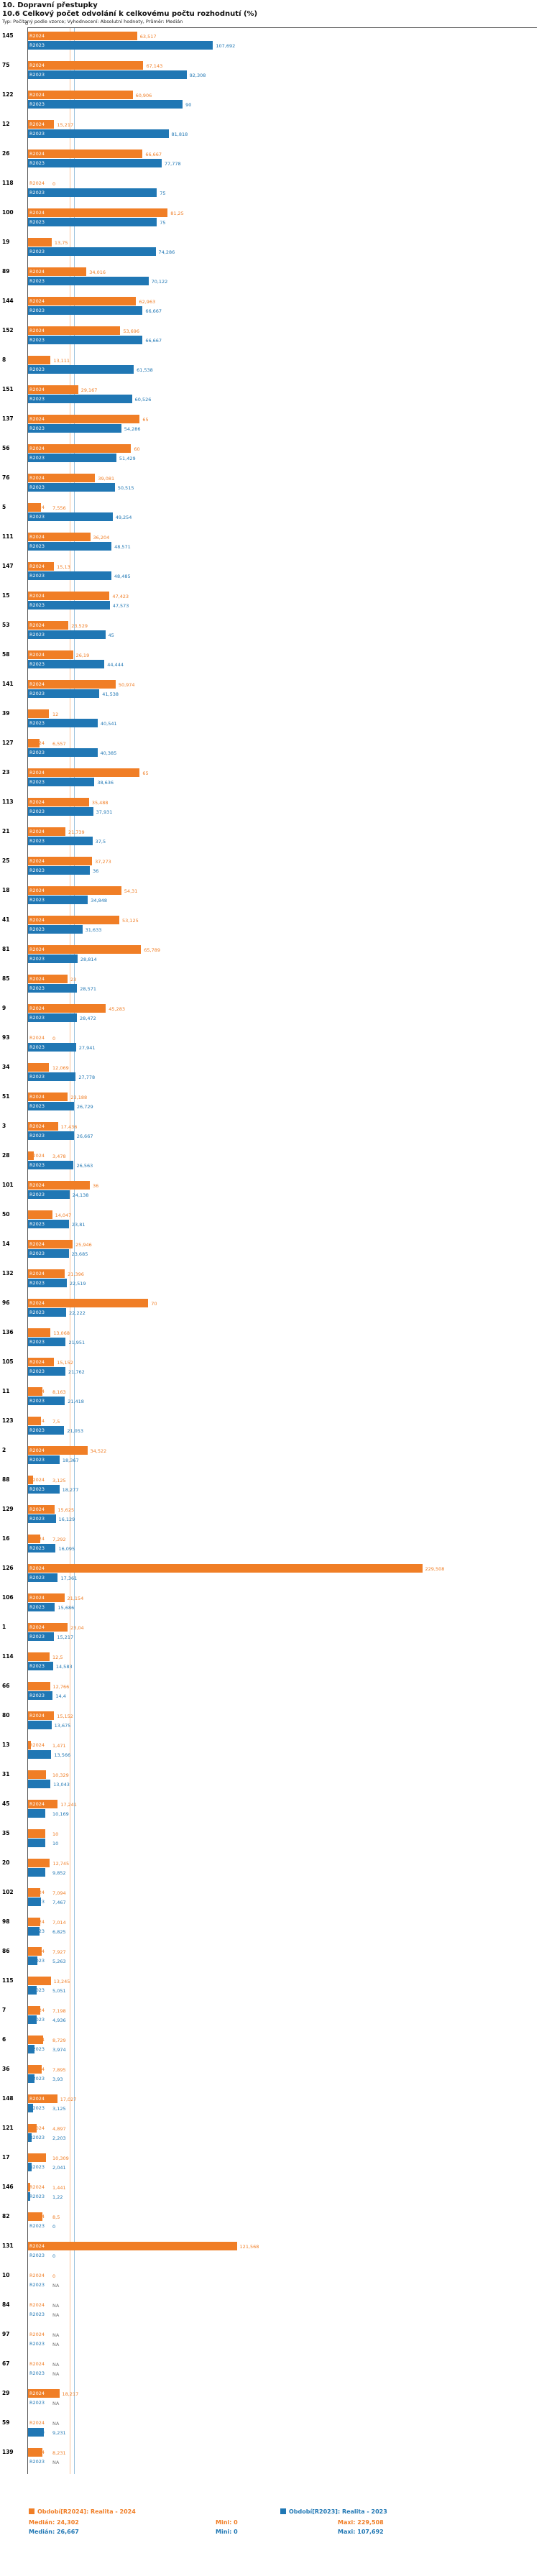 The image size is (539, 2576). What do you see at coordinates (282, 1283) in the screenshot?
I see `bar-line-2023: R2023 22,519` at bounding box center [282, 1283].